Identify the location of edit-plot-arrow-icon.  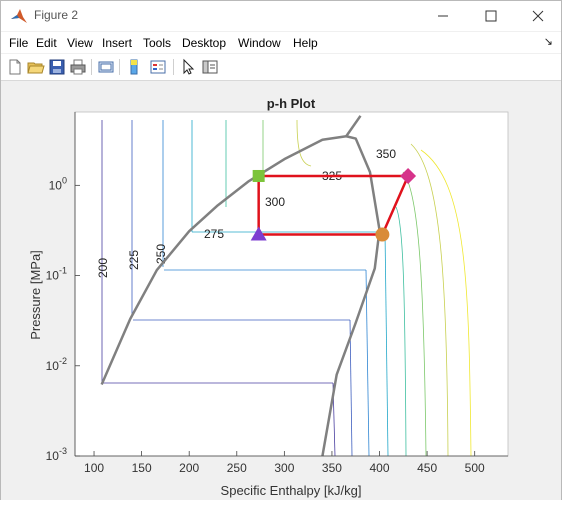
(188, 67).